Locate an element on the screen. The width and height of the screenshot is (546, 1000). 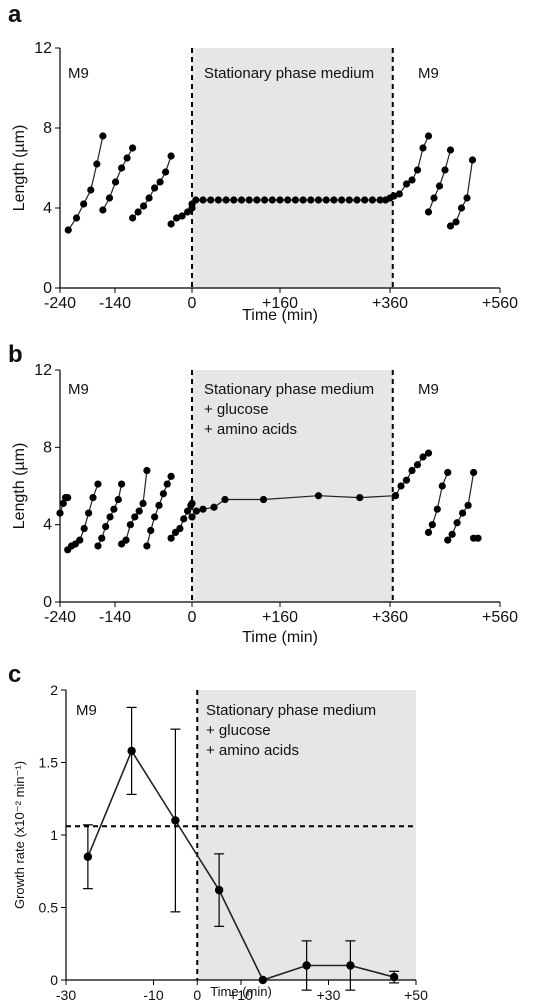
y-tick-label: 8 is located at coordinates (47, 447).